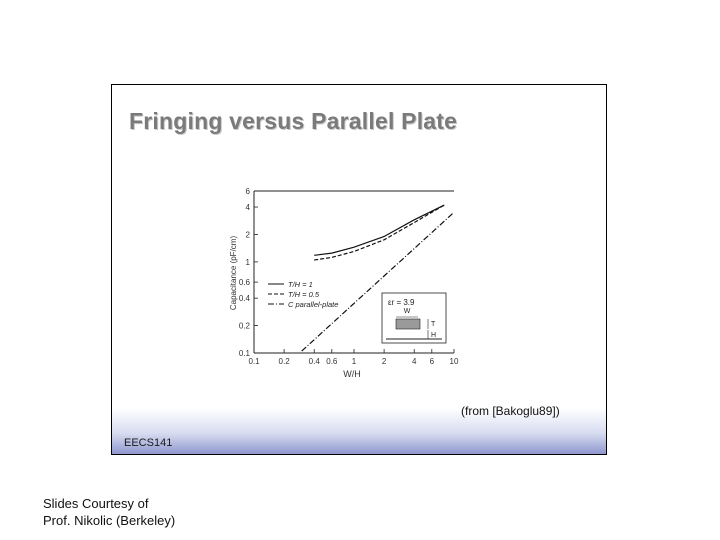  Describe the element at coordinates (510, 411) in the screenshot. I see `source-note: (from [Bakoglu89])` at that location.